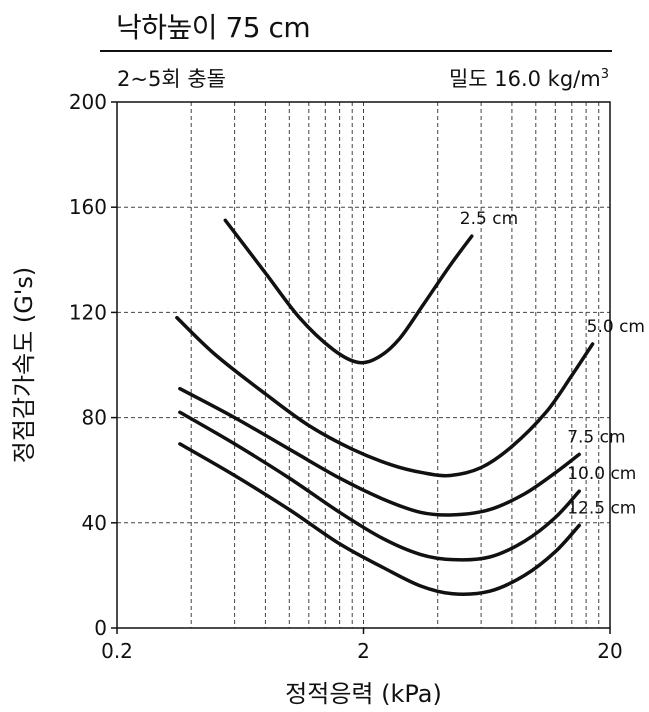 The image size is (649, 712). What do you see at coordinates (88, 312) in the screenshot?
I see `y-tick-label: 120` at bounding box center [88, 312].